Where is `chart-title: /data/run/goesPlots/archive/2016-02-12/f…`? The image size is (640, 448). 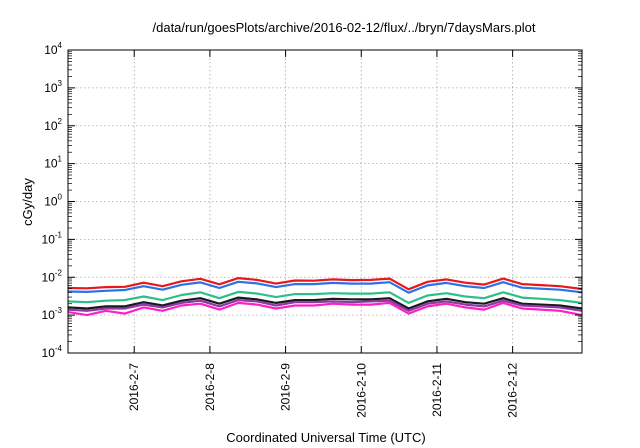
chart-title: /data/run/goesPlots/archive/2016-02-12/f… is located at coordinates (344, 27).